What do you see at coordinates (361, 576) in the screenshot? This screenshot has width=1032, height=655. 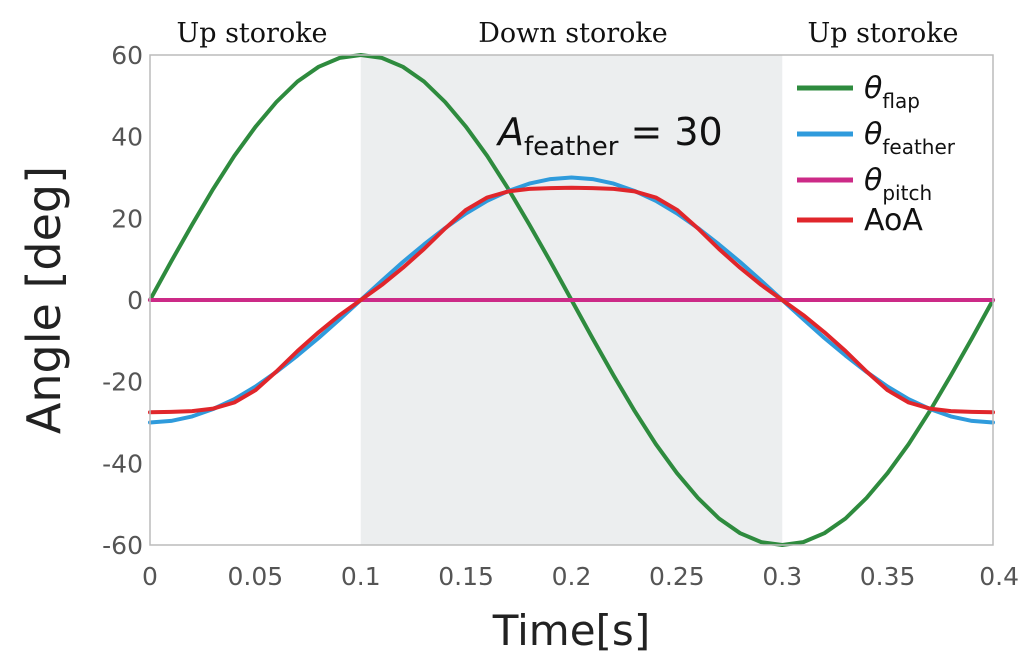 I see `x-tick-label: 0.1` at bounding box center [361, 576].